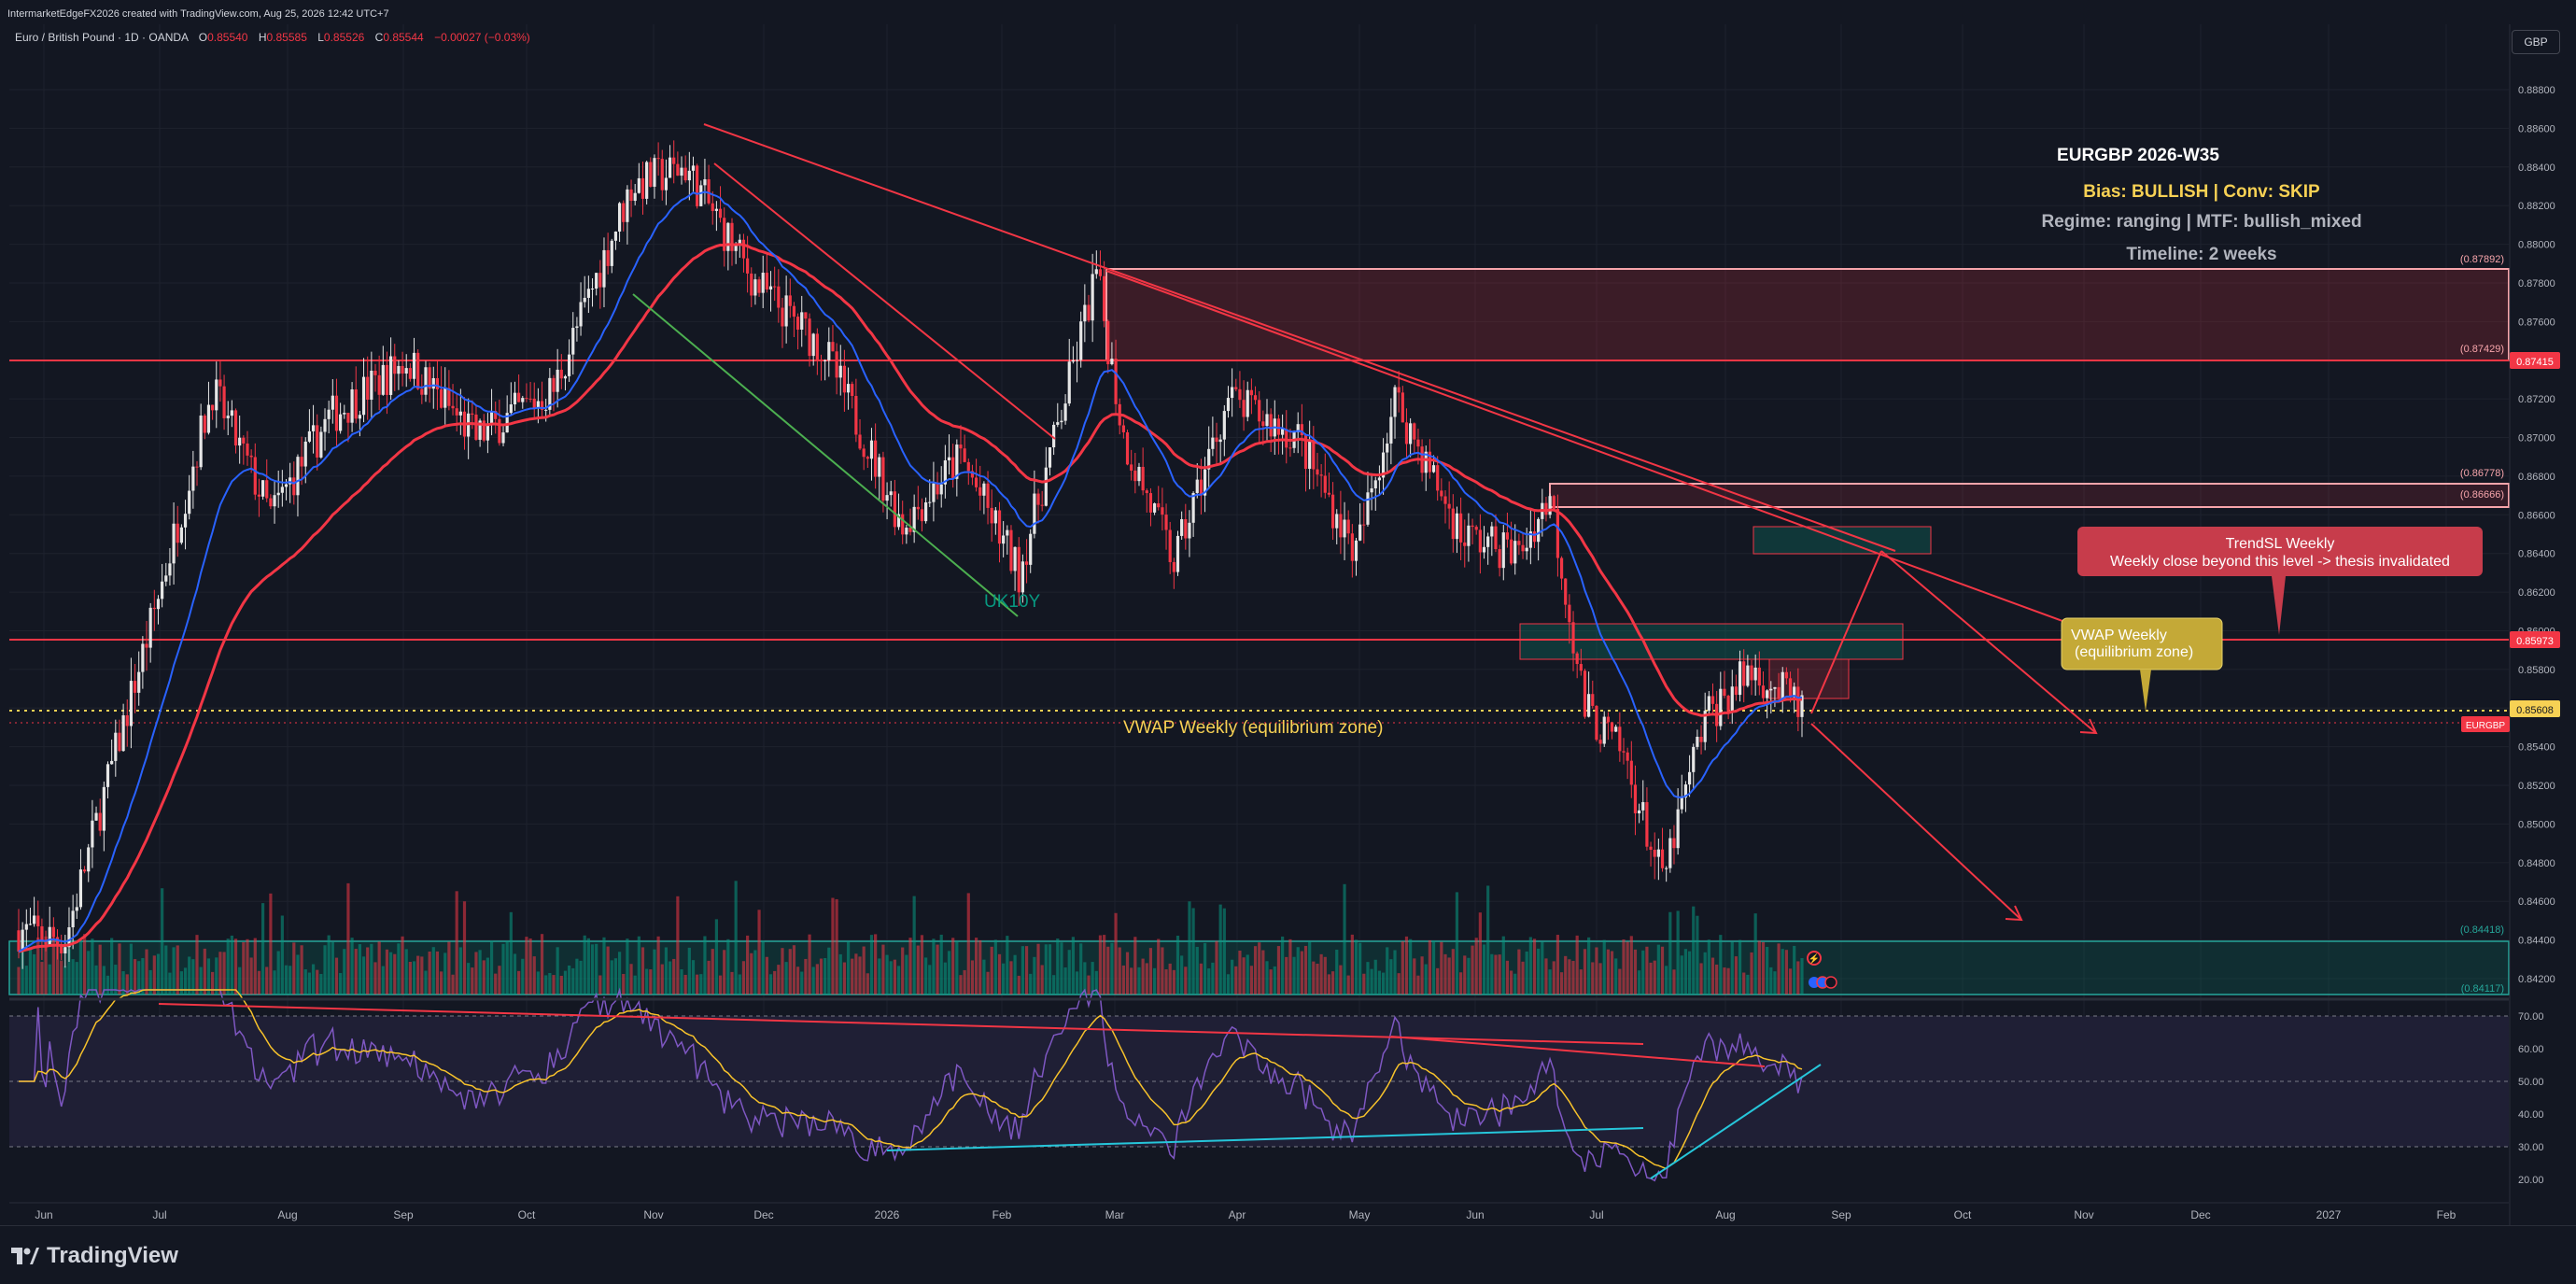 The image size is (2576, 1284). Describe the element at coordinates (825, 455) in the screenshot. I see `trendline-green-descending` at that location.